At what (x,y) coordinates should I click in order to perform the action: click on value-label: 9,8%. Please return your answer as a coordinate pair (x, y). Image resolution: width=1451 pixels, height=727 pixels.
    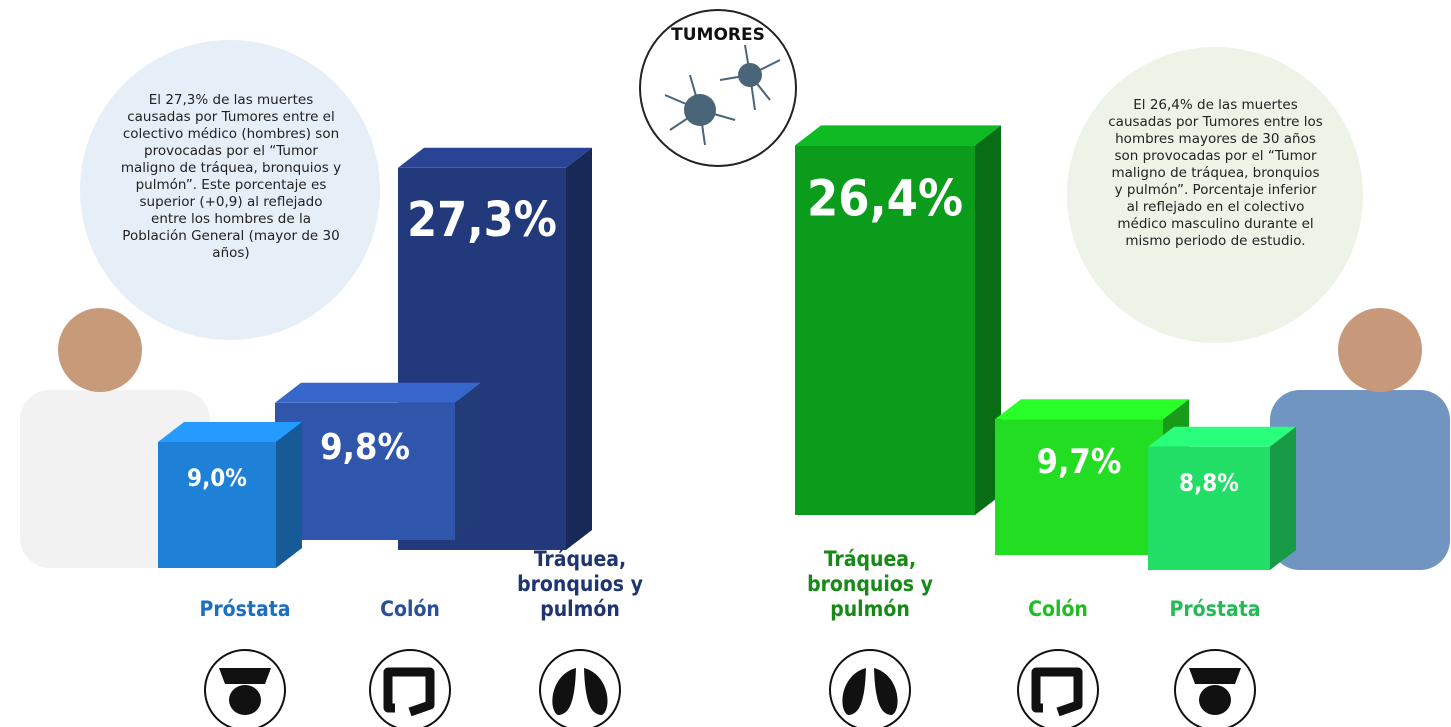
    Looking at the image, I should click on (365, 447).